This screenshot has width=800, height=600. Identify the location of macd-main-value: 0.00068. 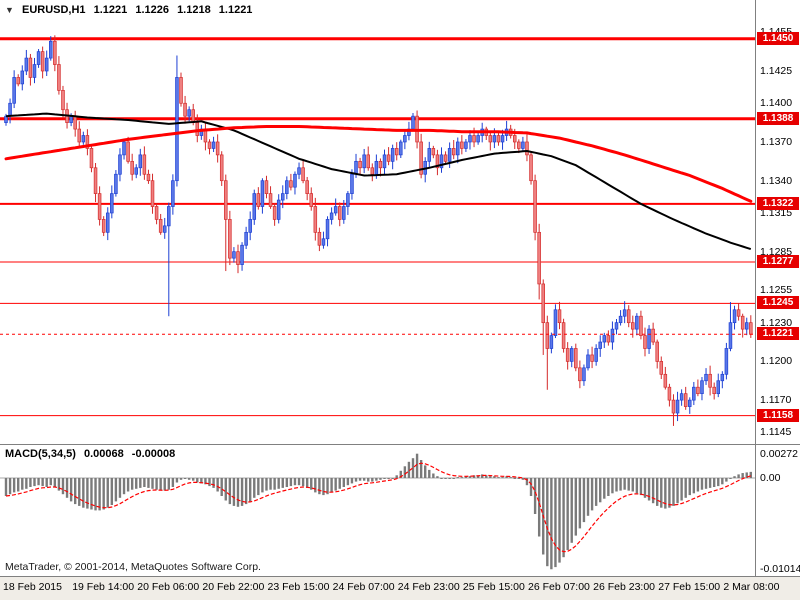
(103, 454).